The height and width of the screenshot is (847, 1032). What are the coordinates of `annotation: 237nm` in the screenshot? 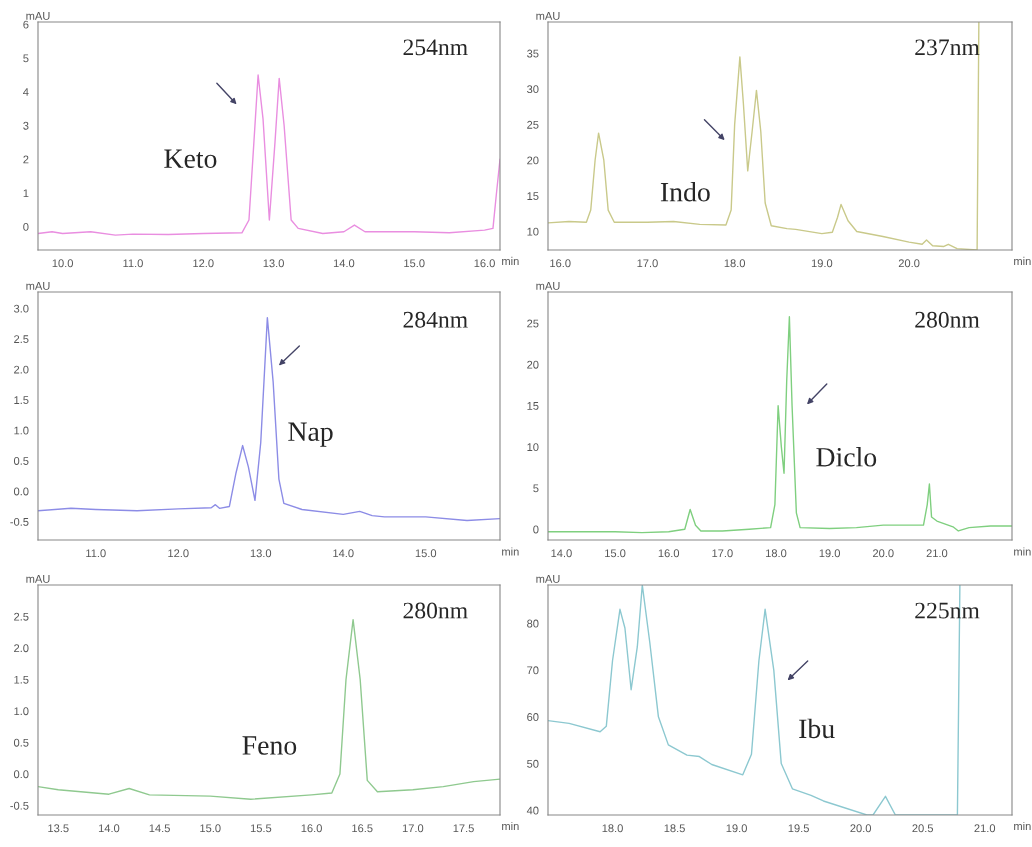 It's located at (947, 47).